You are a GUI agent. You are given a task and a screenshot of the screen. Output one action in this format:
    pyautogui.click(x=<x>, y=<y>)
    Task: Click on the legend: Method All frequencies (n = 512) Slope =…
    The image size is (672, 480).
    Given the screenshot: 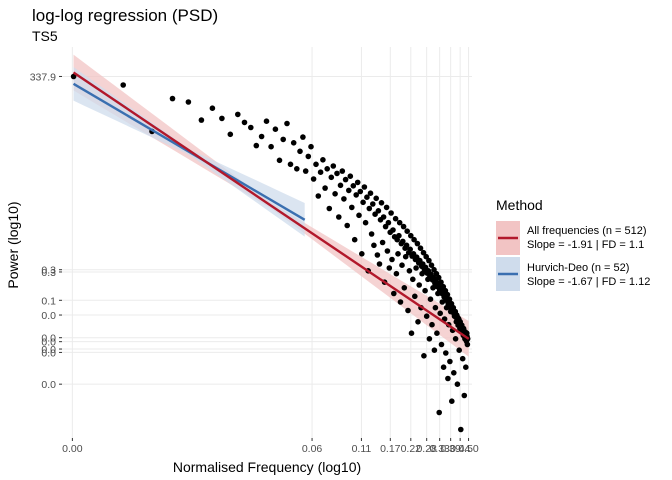 What is the action you would take?
    pyautogui.click(x=573, y=244)
    